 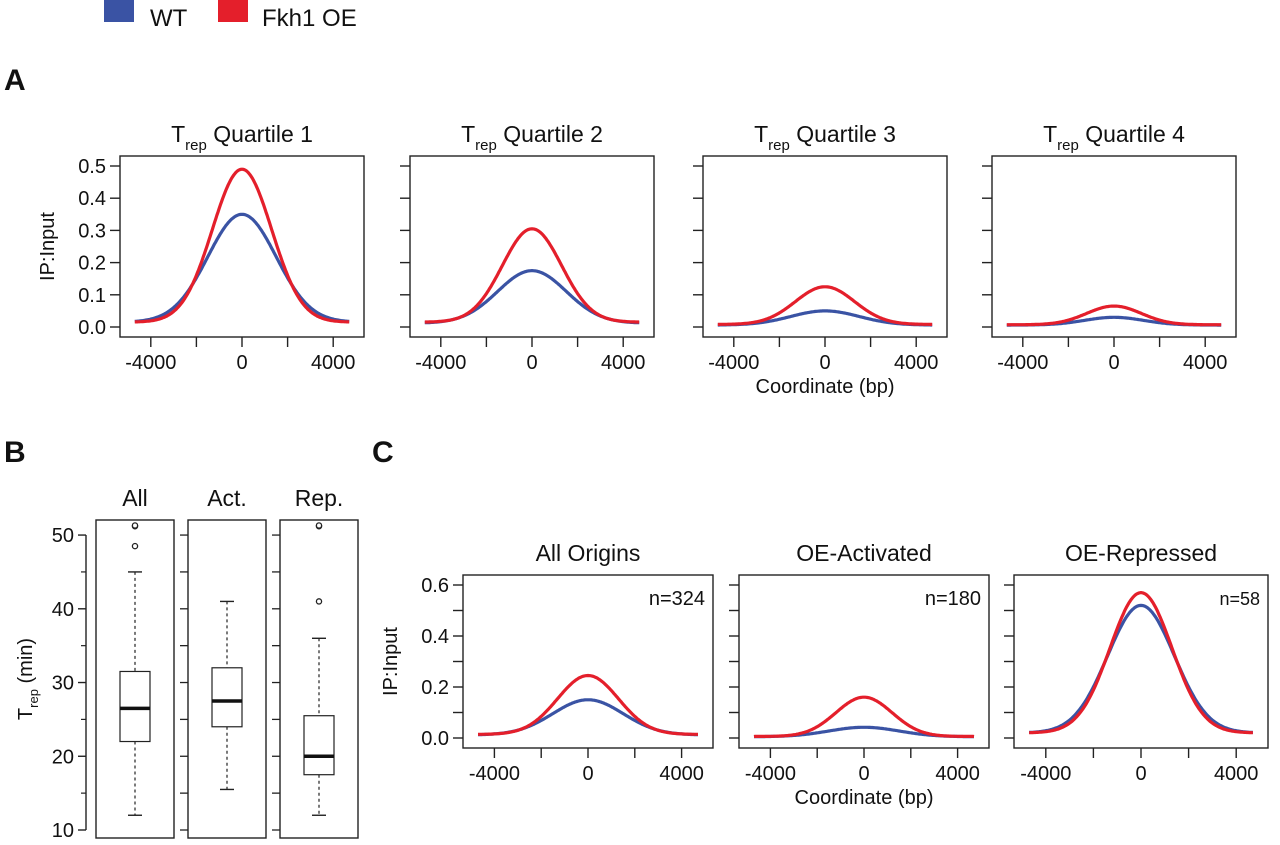 What do you see at coordinates (309, 18) in the screenshot?
I see `legend-label-fkh1: Fkh1 OE` at bounding box center [309, 18].